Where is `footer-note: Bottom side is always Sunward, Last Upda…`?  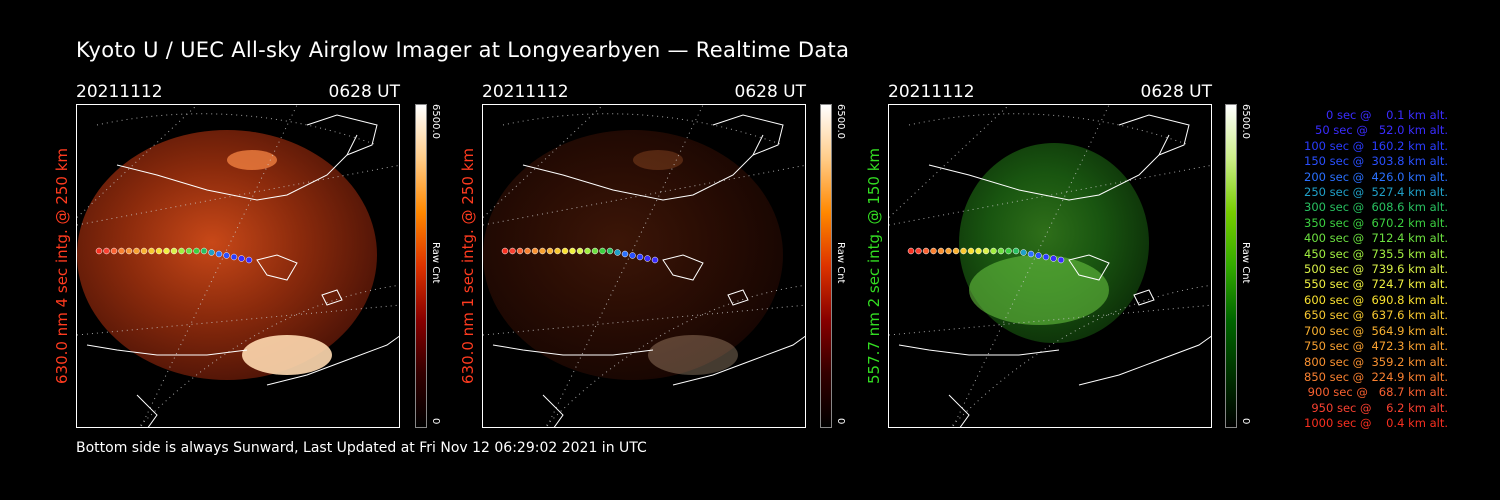
footer-note: Bottom side is always Sunward, Last Upda… is located at coordinates (361, 448).